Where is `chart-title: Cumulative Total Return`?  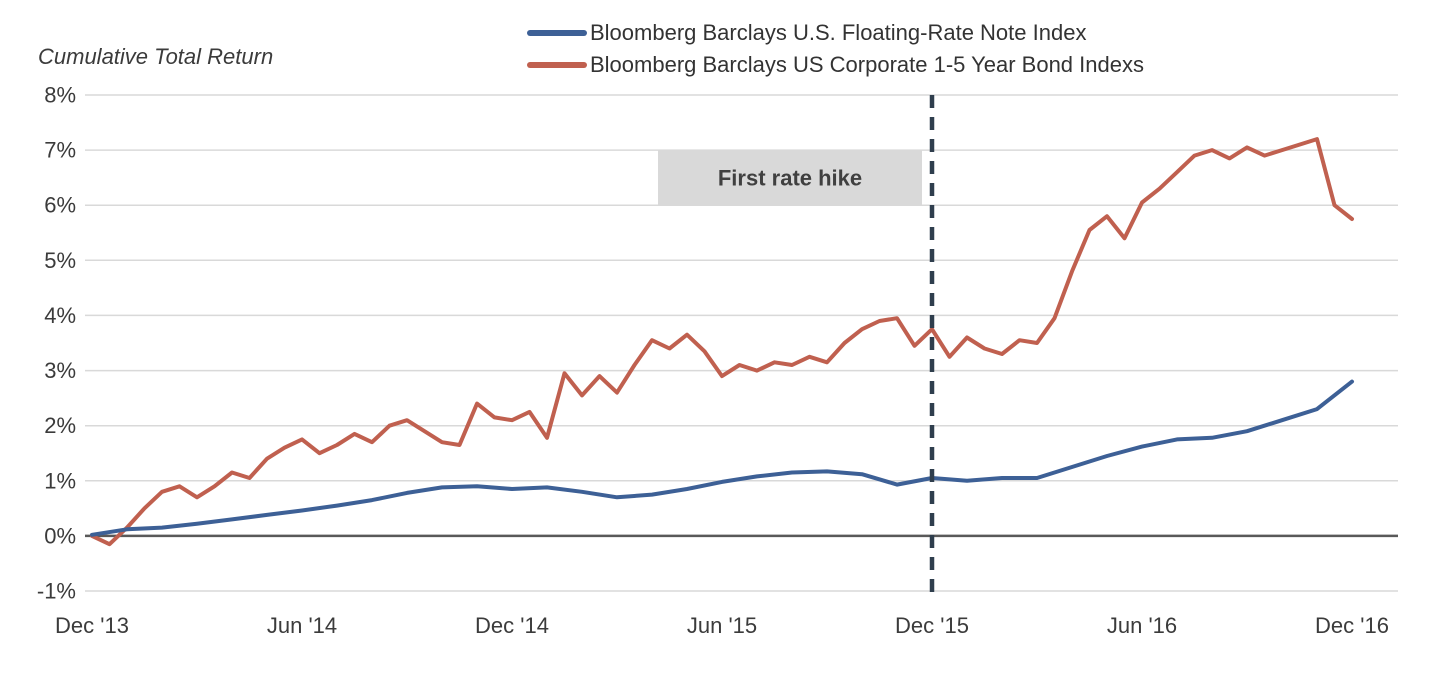
chart-title: Cumulative Total Return is located at coordinates (156, 56).